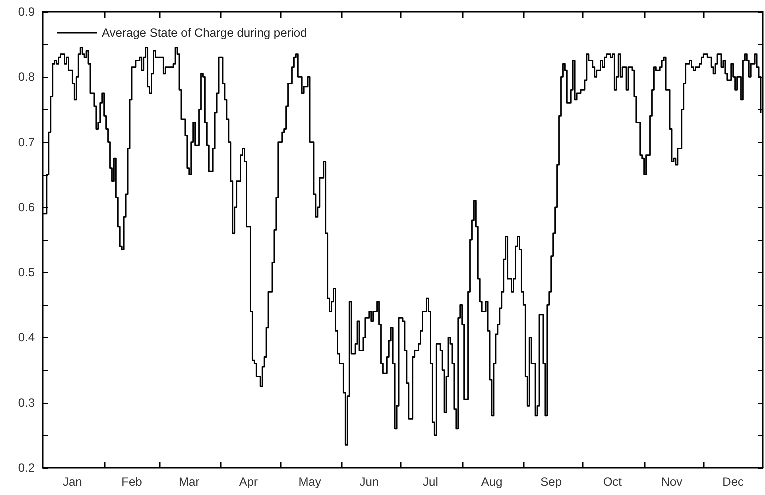 The image size is (765, 495). I want to click on y-tick-label: 0.6, so click(27, 207).